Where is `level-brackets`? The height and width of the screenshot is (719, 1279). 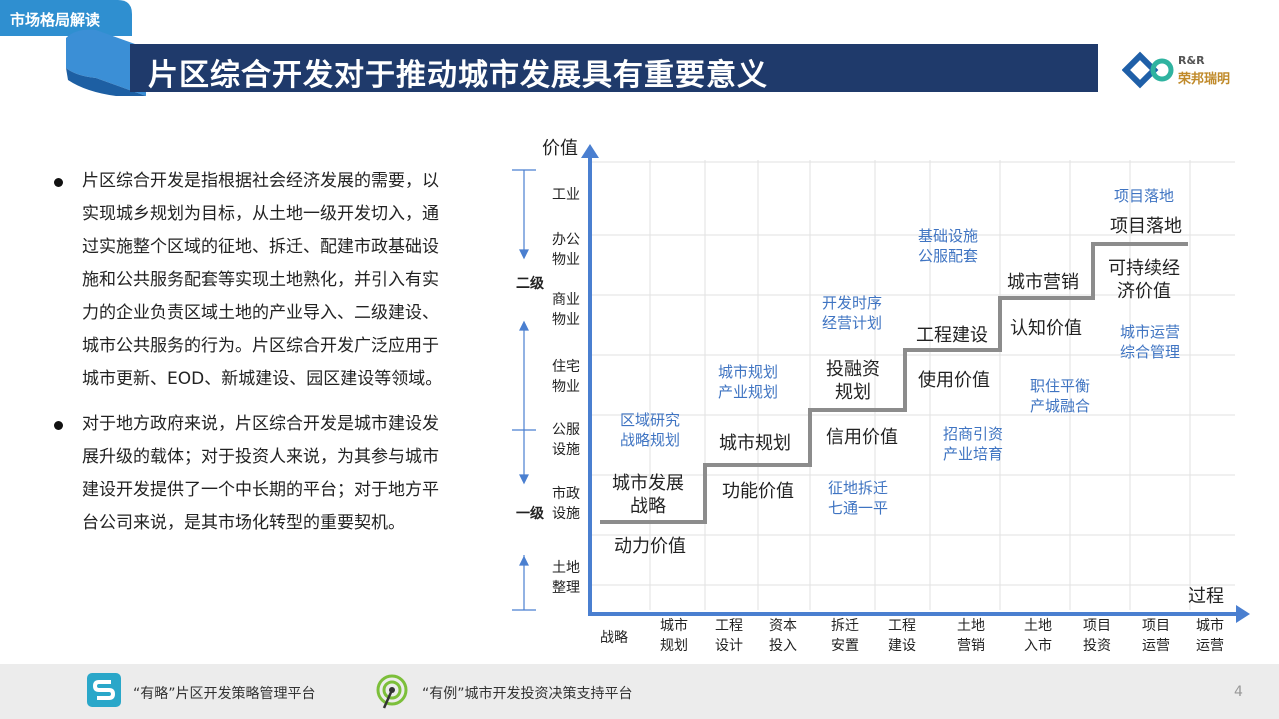
level-brackets is located at coordinates (524, 390).